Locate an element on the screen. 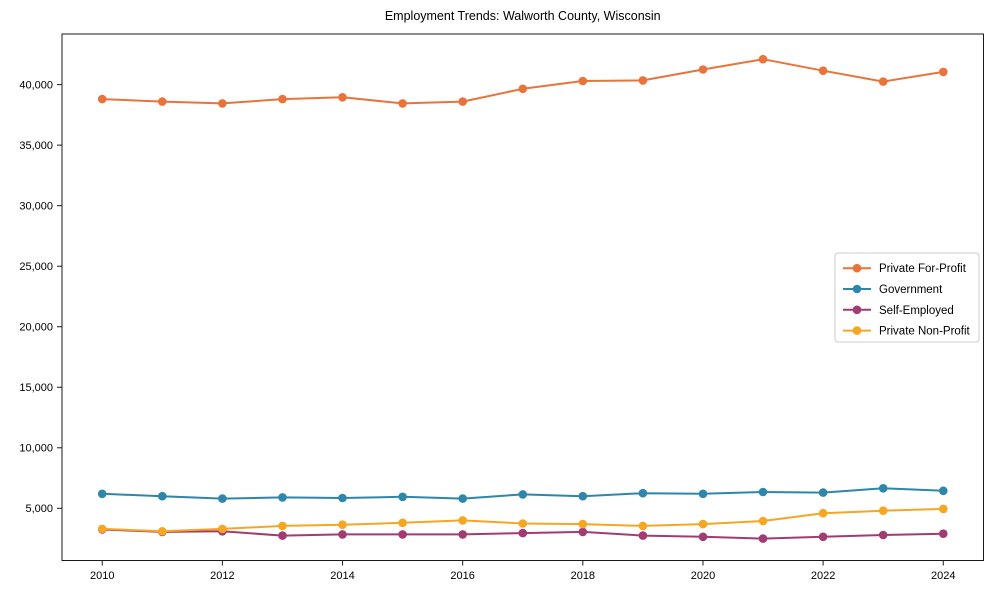 Image resolution: width=1000 pixels, height=600 pixels. legend-marker-government is located at coordinates (857, 289).